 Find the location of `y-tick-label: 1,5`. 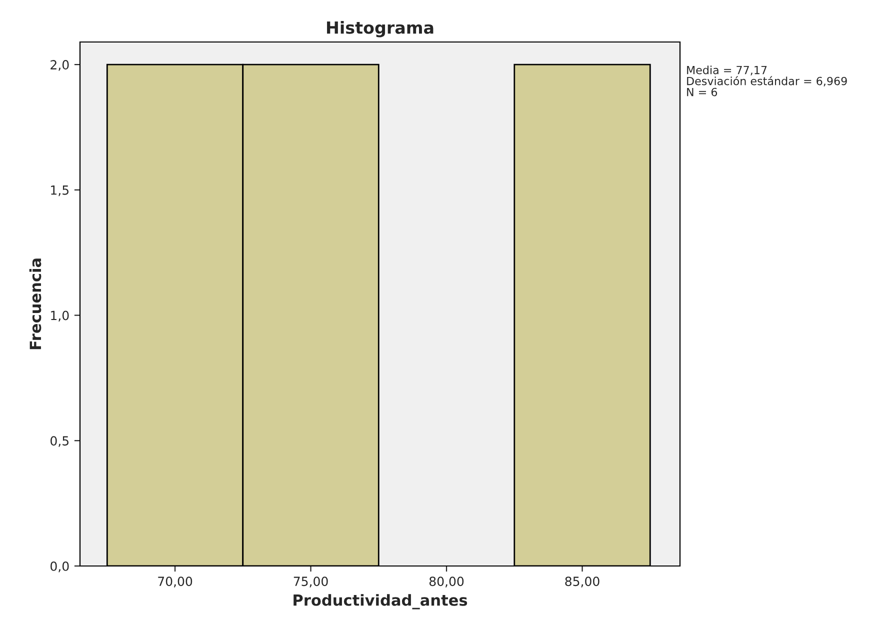

y-tick-label: 1,5 is located at coordinates (59, 191).